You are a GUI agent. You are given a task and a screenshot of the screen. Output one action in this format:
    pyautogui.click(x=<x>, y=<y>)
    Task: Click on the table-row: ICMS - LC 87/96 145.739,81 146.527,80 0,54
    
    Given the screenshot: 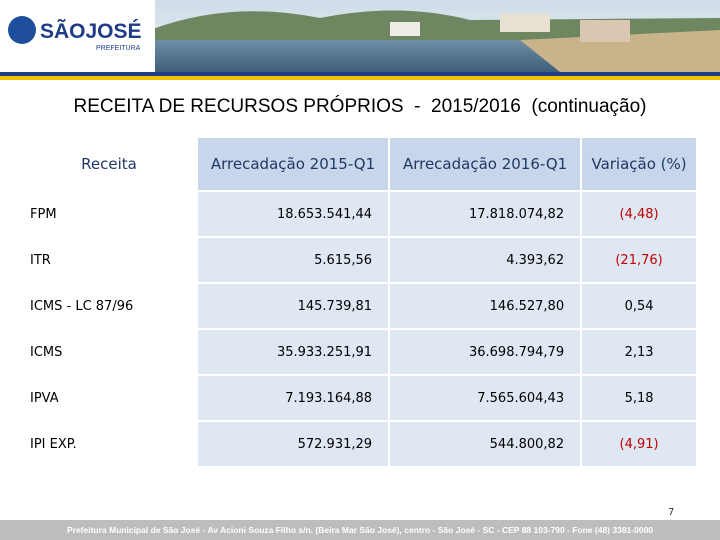 What is the action you would take?
    pyautogui.click(x=359, y=306)
    